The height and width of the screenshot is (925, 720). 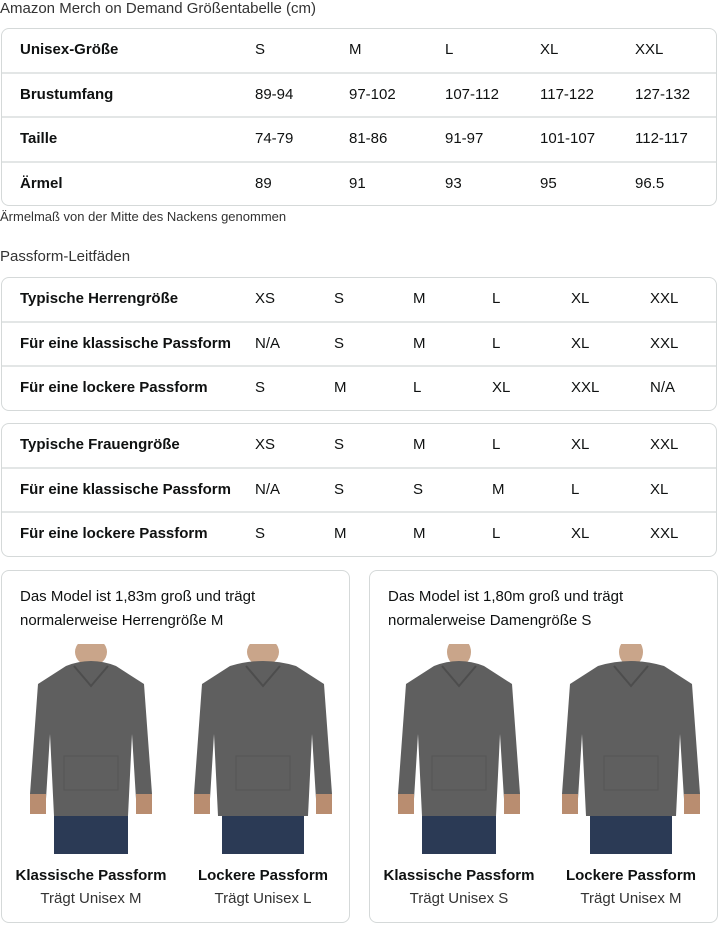 I want to click on table-cell: 117-122, so click(x=567, y=94).